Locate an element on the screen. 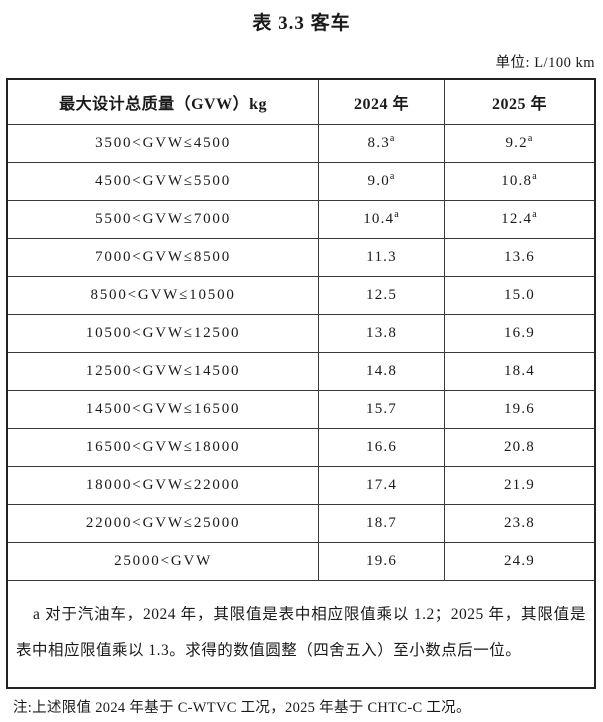  table-row: 3500<GVW≤4500 8.3a 9.2a is located at coordinates (301, 143).